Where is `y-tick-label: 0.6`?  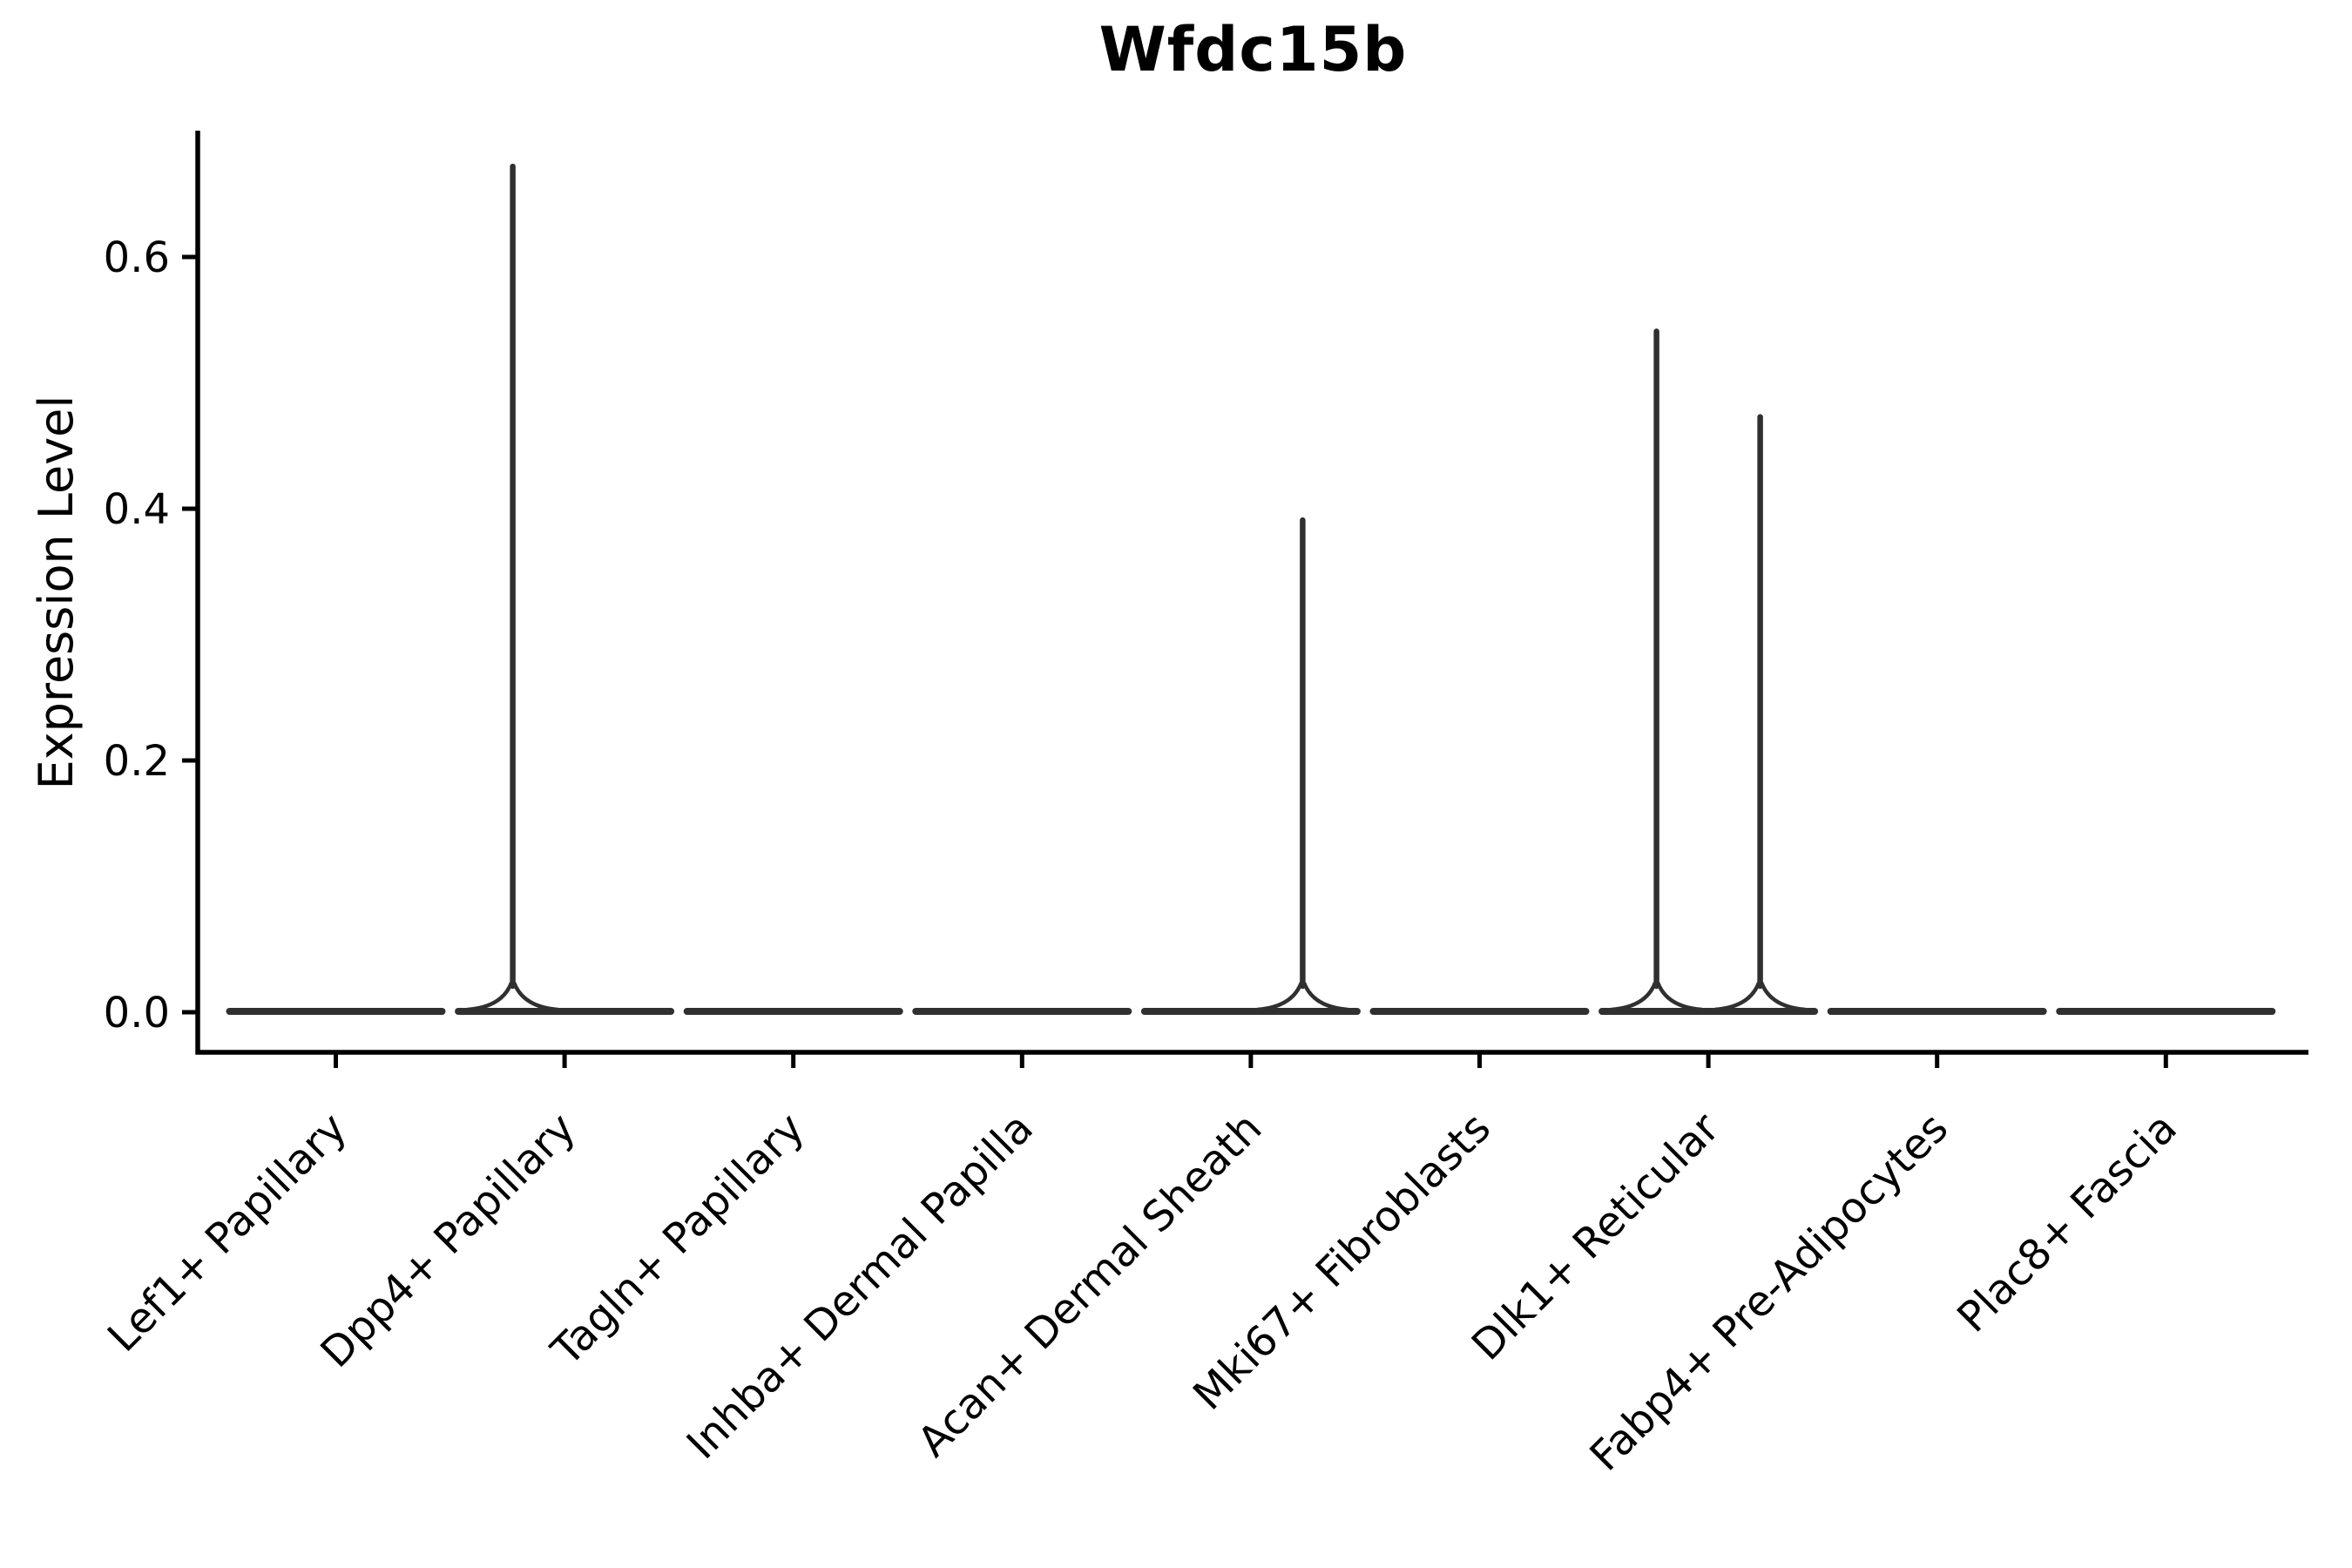
y-tick-label: 0.6 is located at coordinates (137, 257).